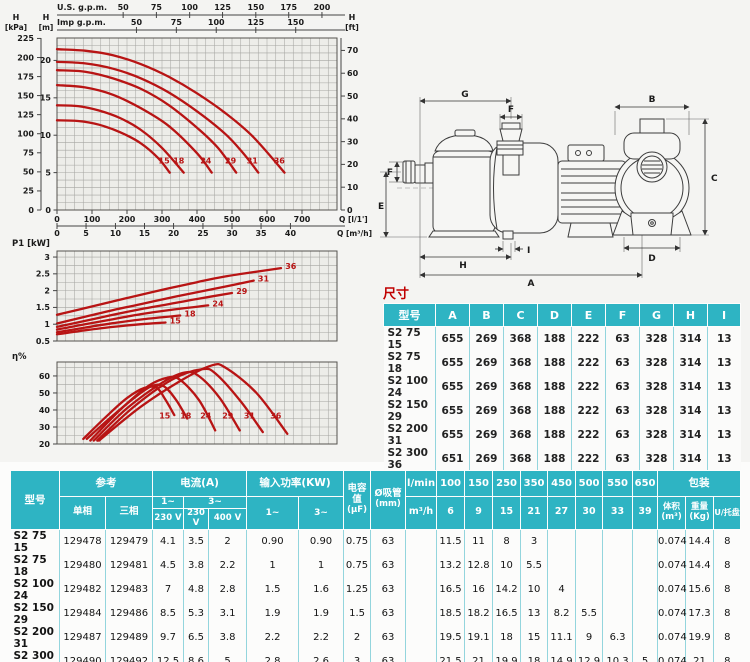  Describe the element at coordinates (232, 219) in the screenshot. I see `svg-text: 500` at that location.